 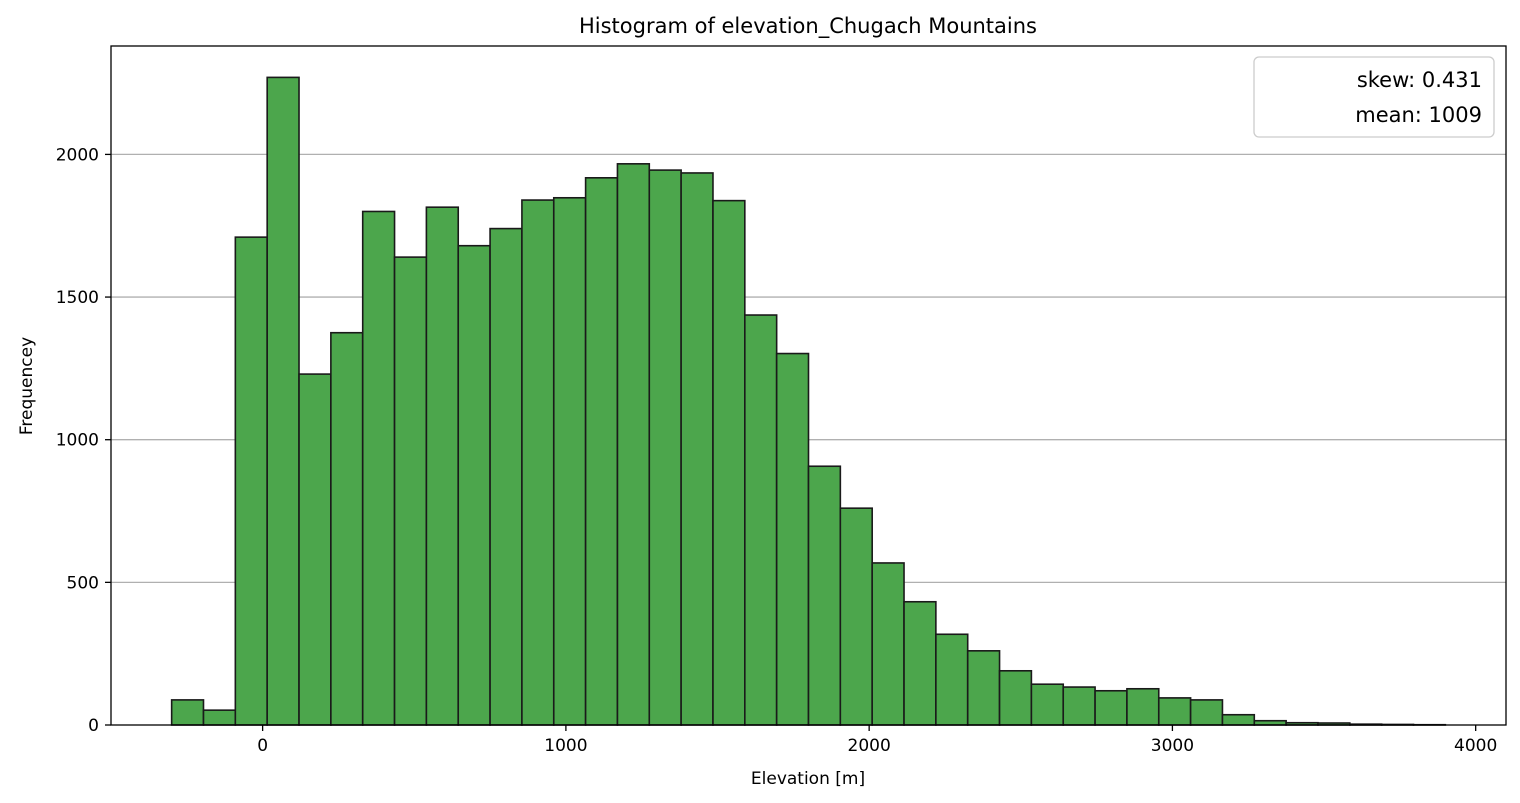 What do you see at coordinates (1419, 80) in the screenshot?
I see `legend-entry-skew: skew: 0.431` at bounding box center [1419, 80].